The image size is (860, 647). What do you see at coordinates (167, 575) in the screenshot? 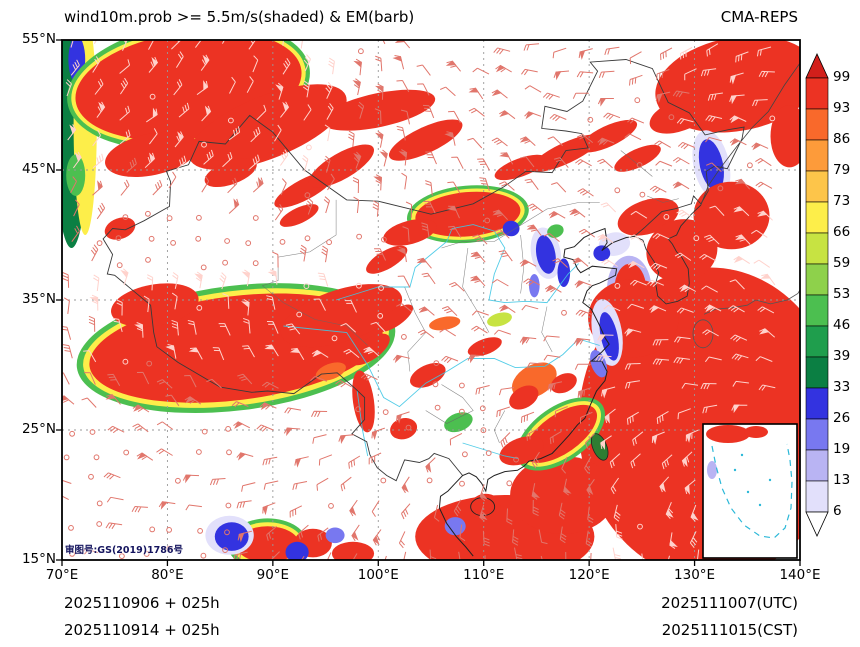
I see `x-tick-label: 80°E` at bounding box center [167, 575].